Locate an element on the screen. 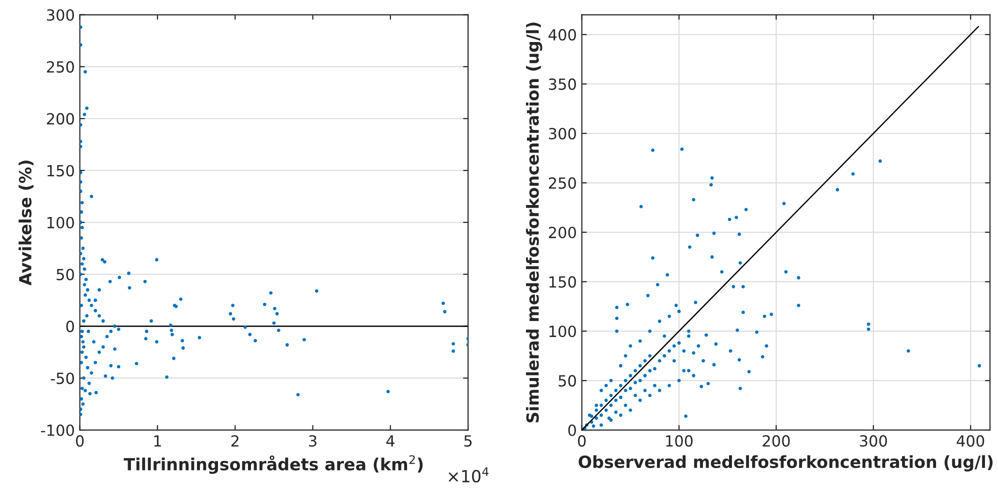 The width and height of the screenshot is (998, 492). x-tick-label: 4 is located at coordinates (390, 440).